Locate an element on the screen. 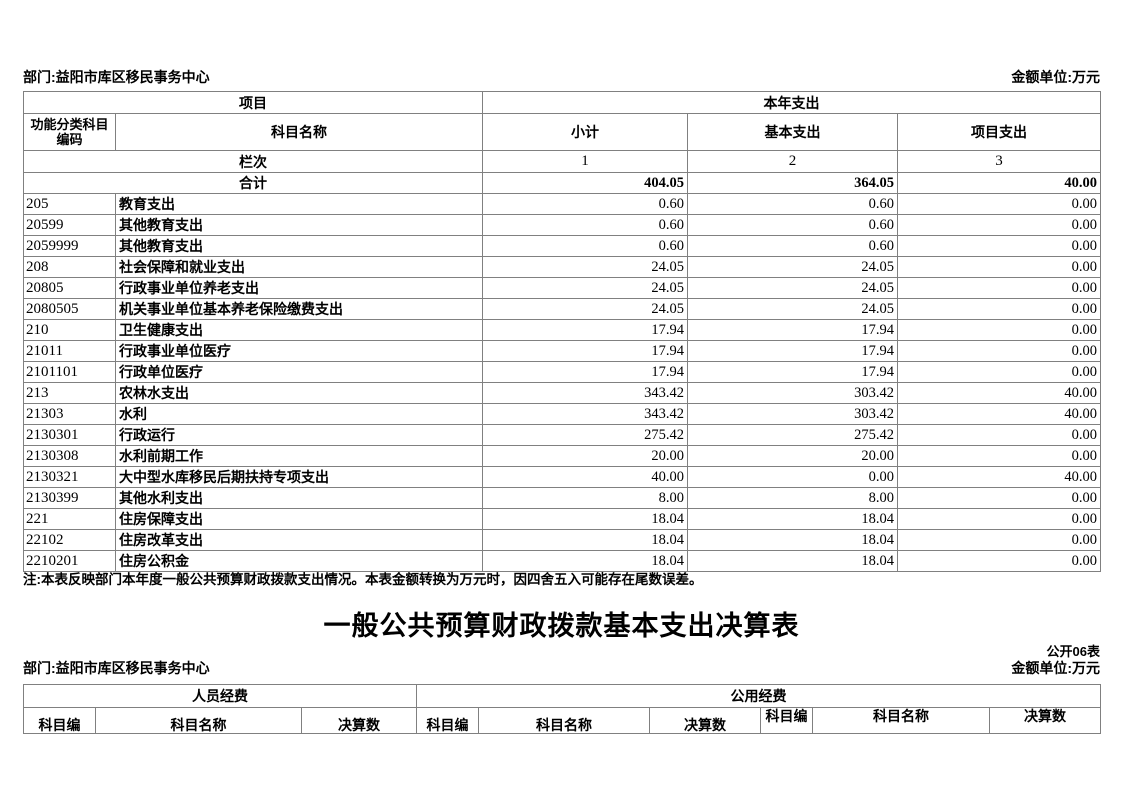 This screenshot has width=1122, height=793. subject-code-cell: 2210201 is located at coordinates (69, 561).